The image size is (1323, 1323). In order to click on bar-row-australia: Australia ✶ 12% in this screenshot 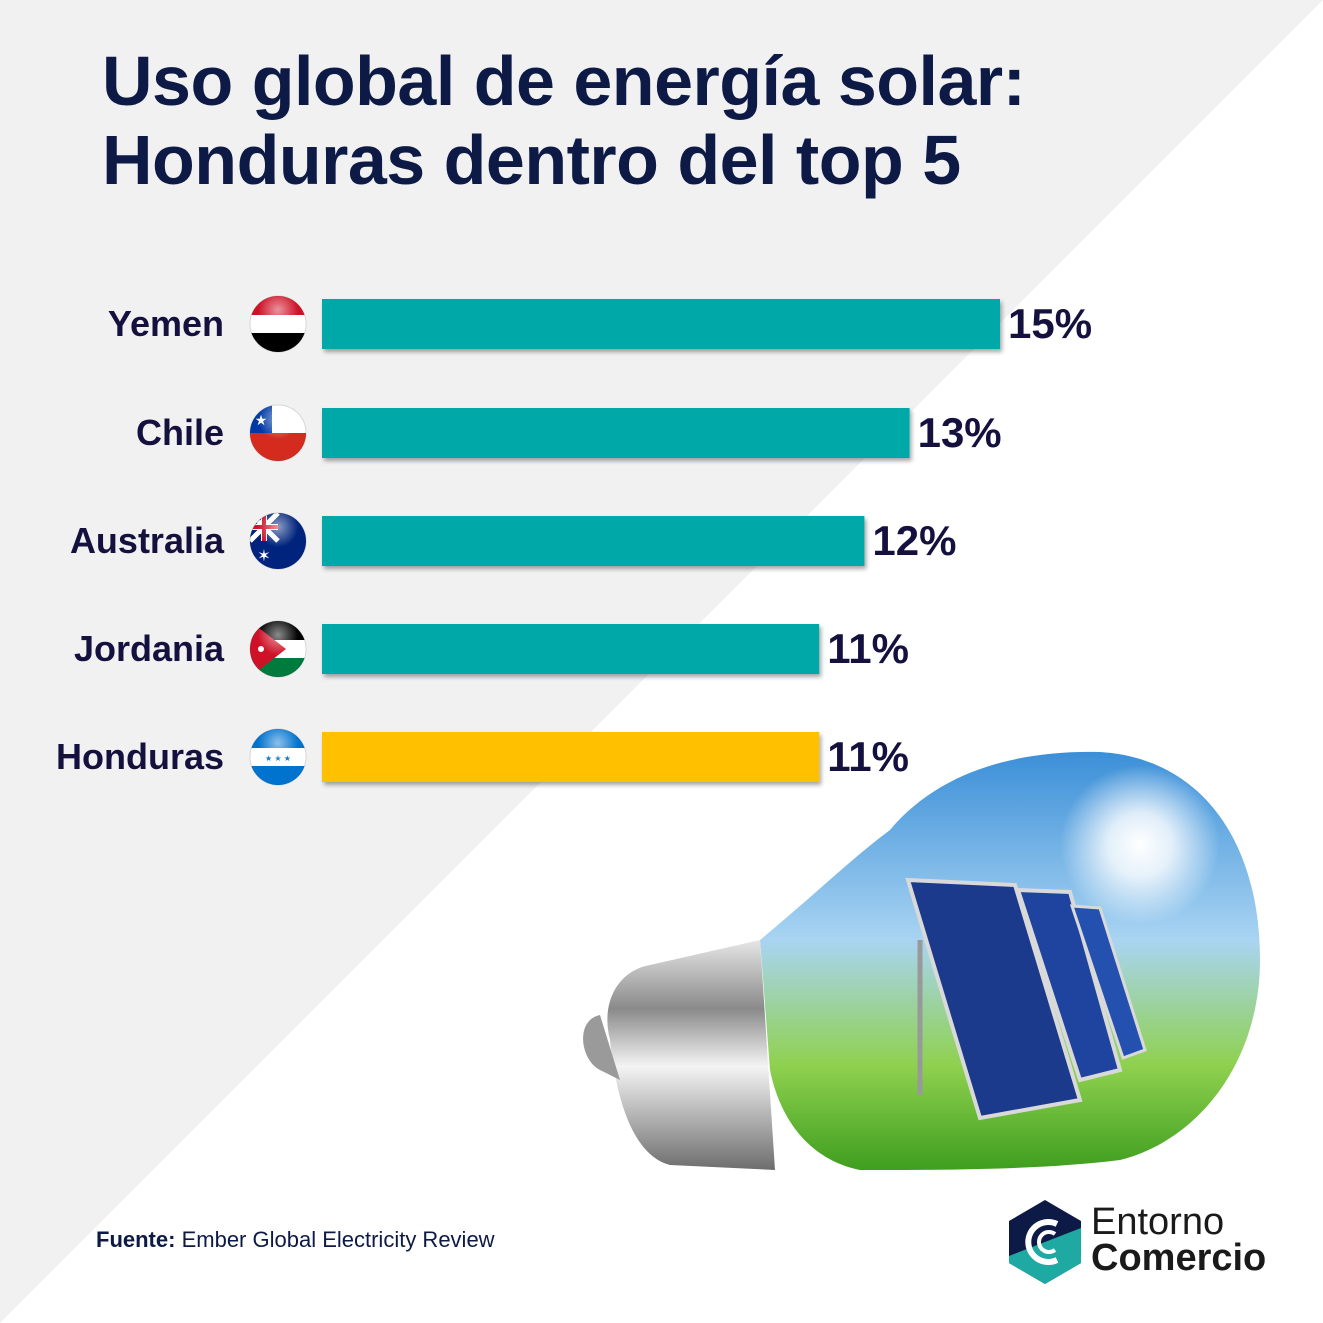, I will do `click(513, 541)`.